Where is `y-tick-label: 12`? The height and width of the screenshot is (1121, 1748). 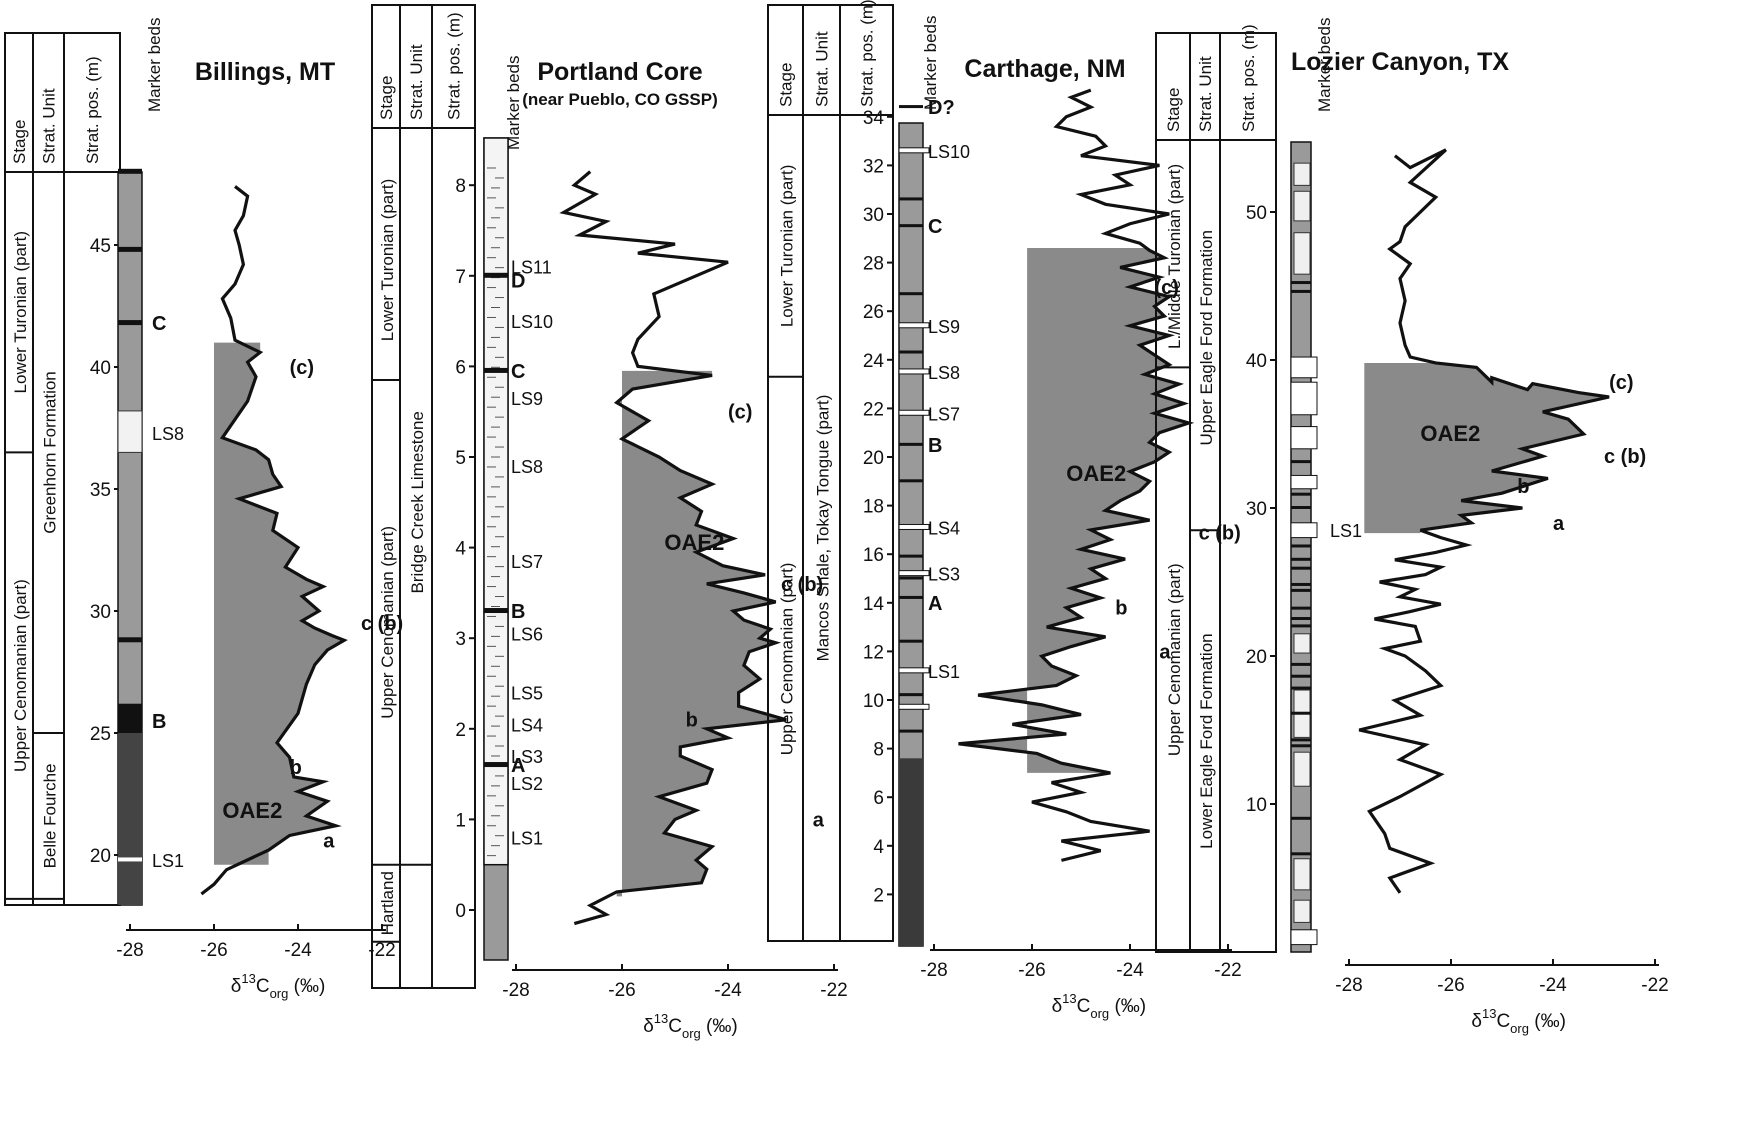 y-tick-label: 12 is located at coordinates (873, 652).